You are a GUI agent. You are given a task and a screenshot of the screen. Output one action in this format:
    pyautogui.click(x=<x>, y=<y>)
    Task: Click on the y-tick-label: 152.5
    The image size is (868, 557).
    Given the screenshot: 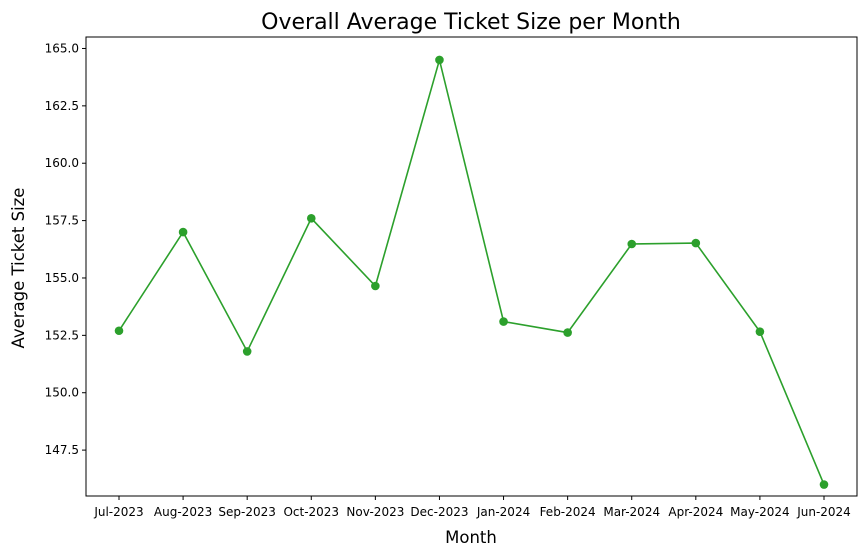 What is the action you would take?
    pyautogui.click(x=62, y=335)
    